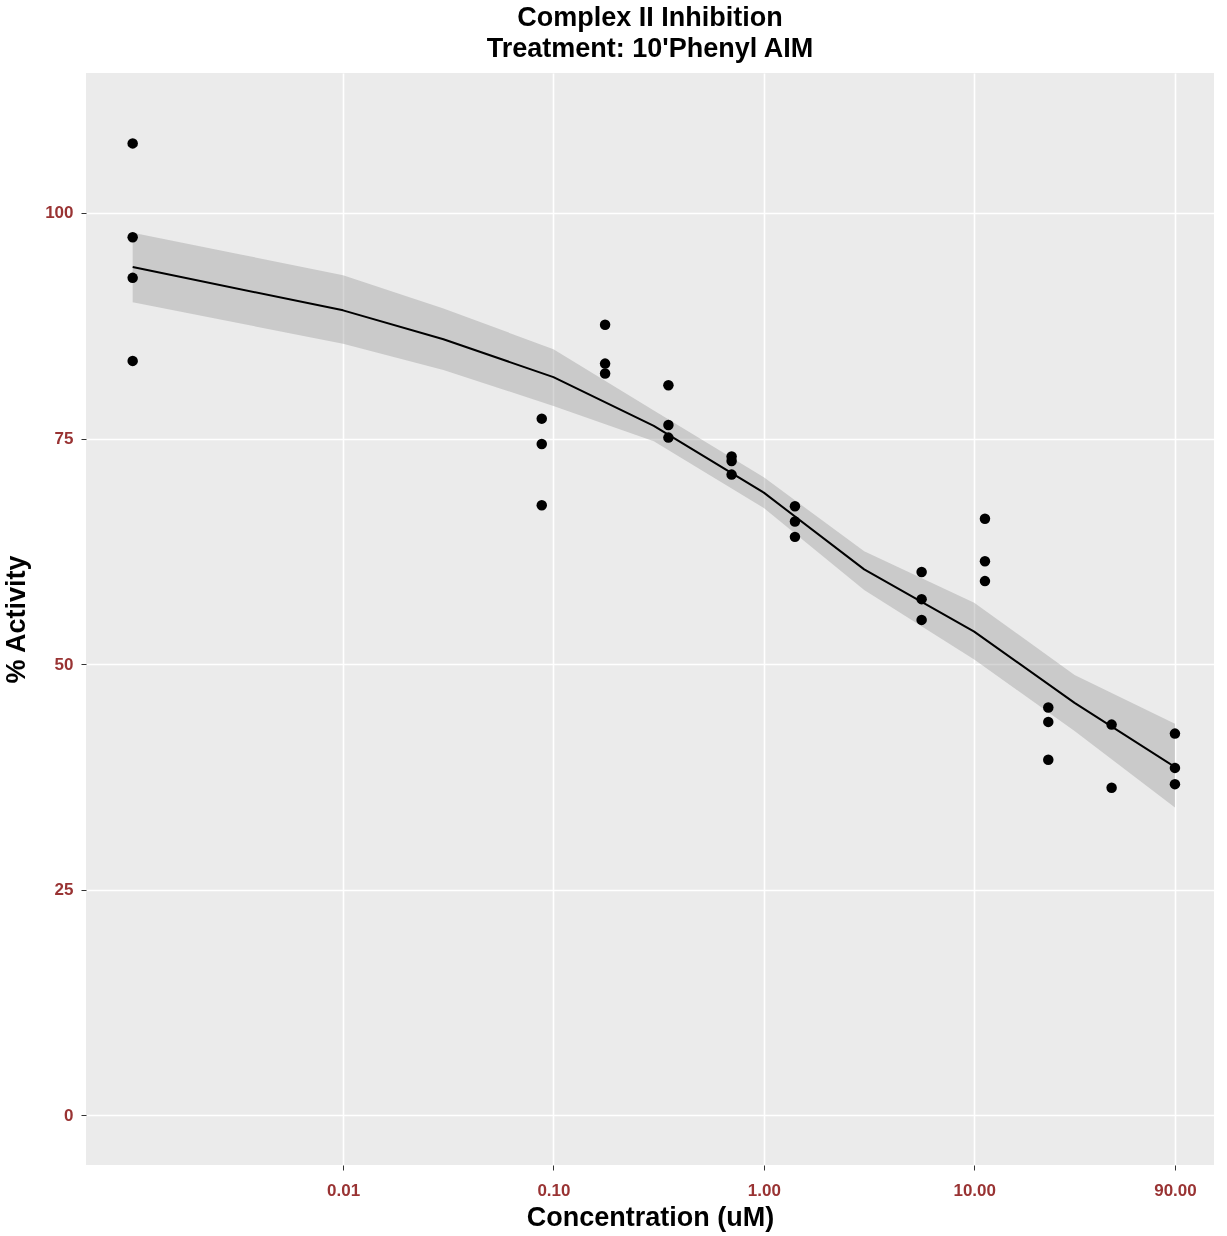  What do you see at coordinates (16, 619) in the screenshot?
I see `y-axis-title: % Activity` at bounding box center [16, 619].